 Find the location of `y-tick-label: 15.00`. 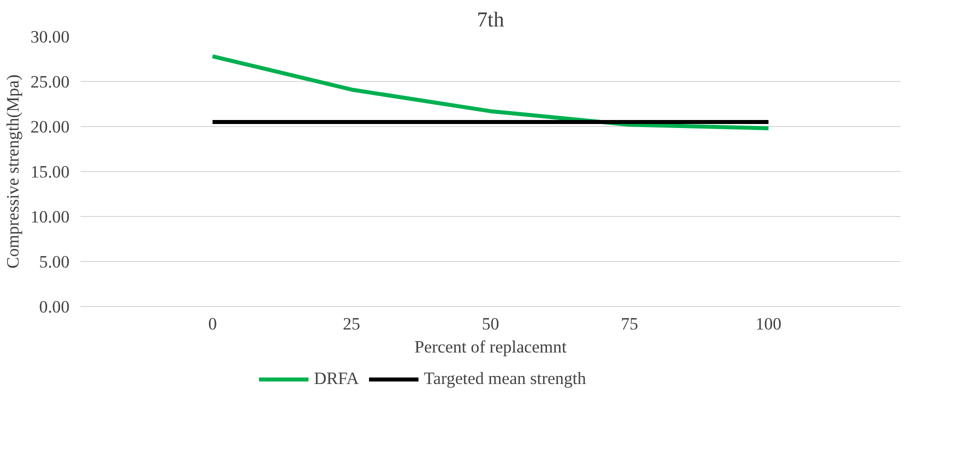

y-tick-label: 15.00 is located at coordinates (50, 172).